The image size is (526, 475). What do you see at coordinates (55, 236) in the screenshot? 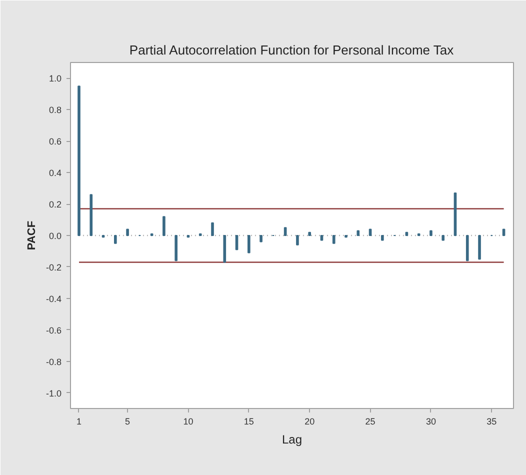
I see `y-tick-label: 0.0` at bounding box center [55, 236].